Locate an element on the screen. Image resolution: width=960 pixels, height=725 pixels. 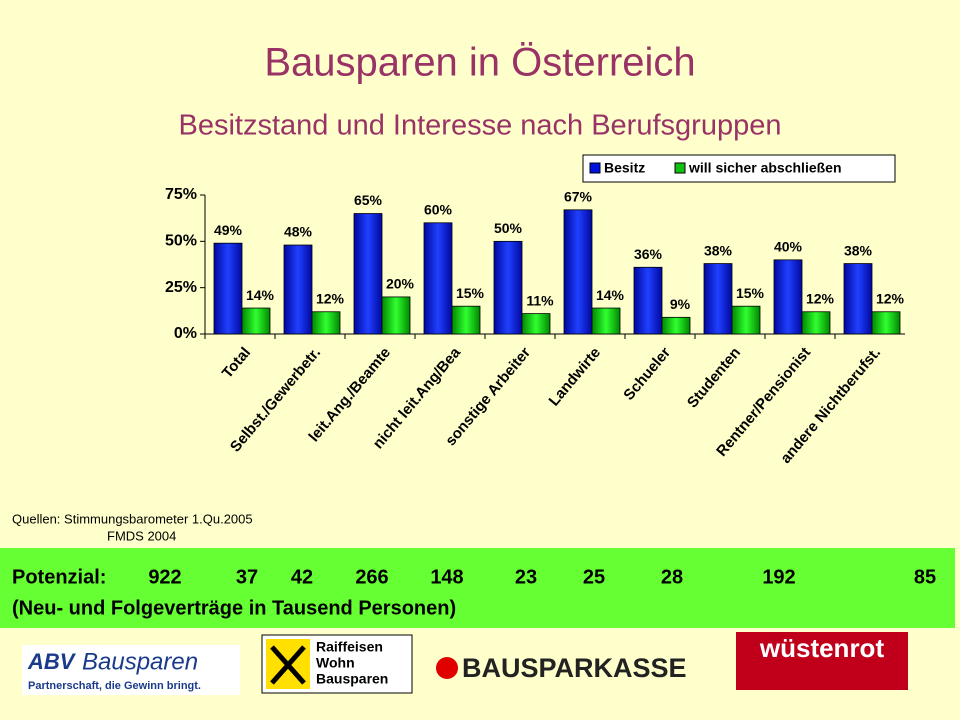
data-label: 49% is located at coordinates (228, 230).